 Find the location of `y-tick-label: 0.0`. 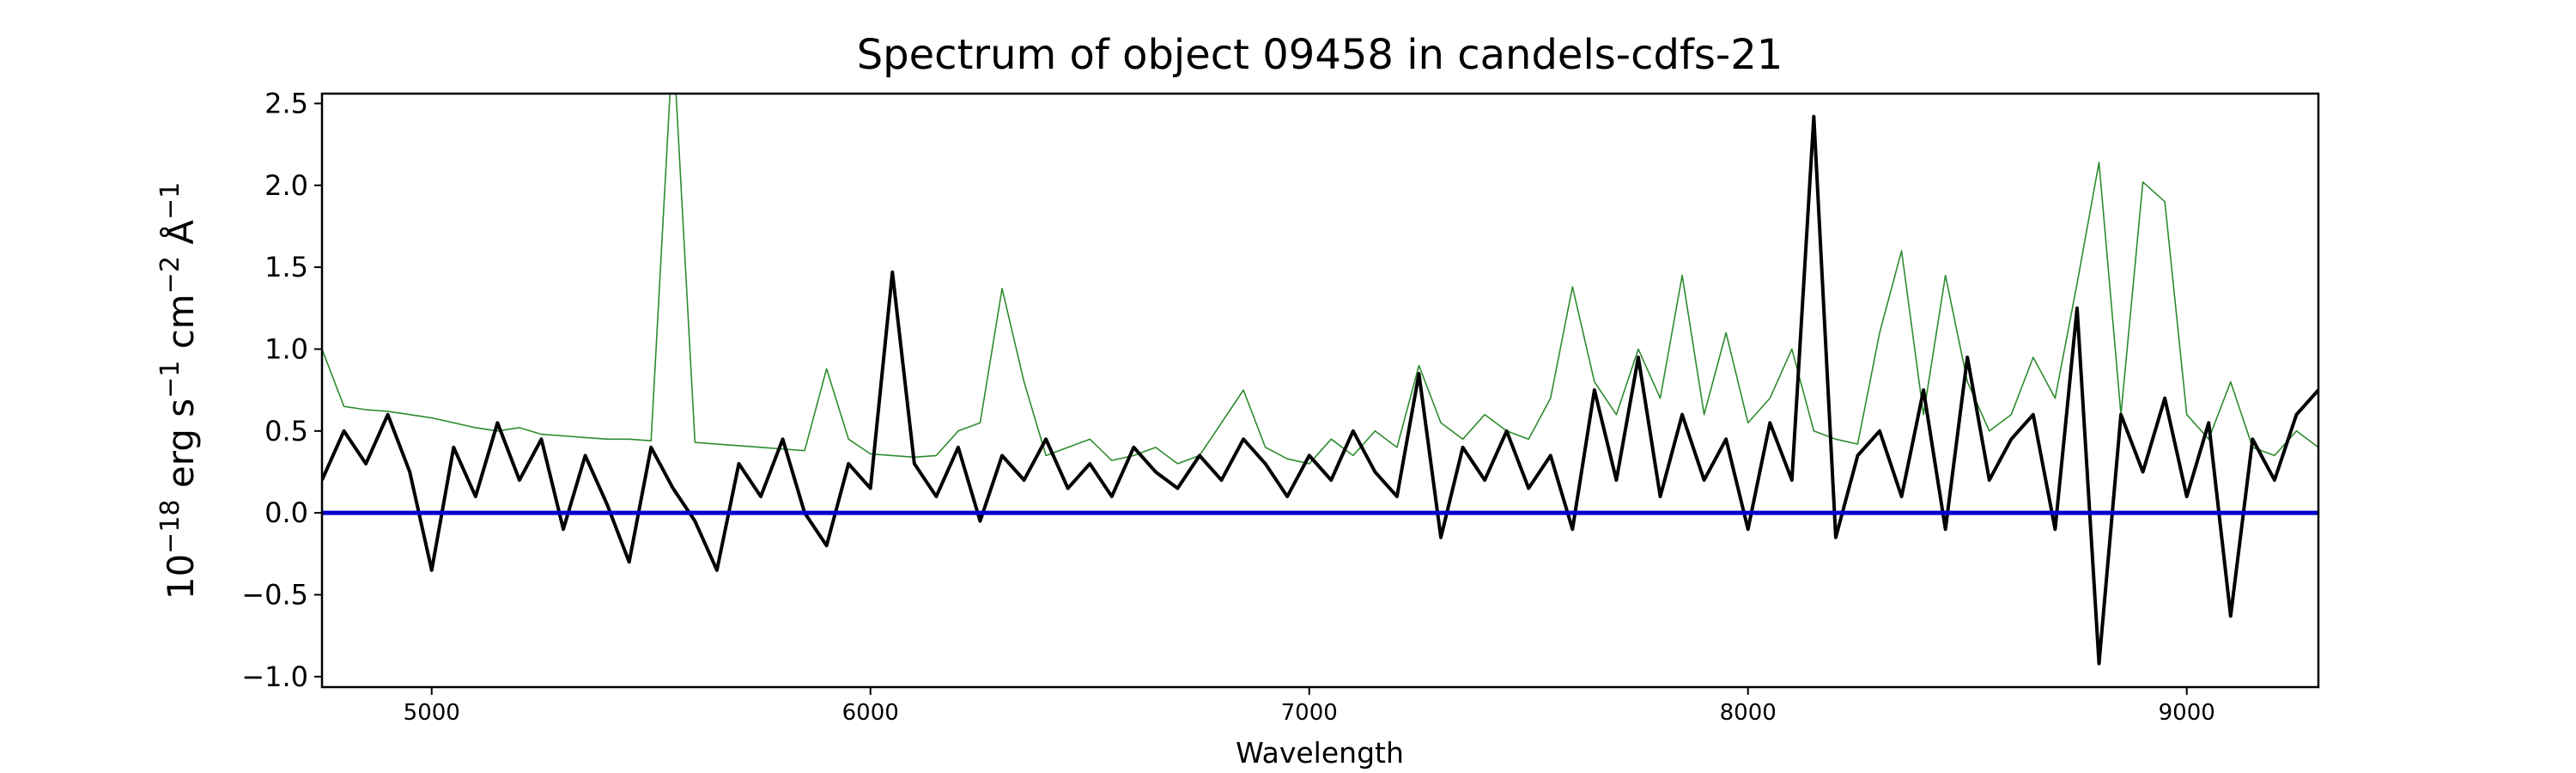

y-tick-label: 0.0 is located at coordinates (286, 512).